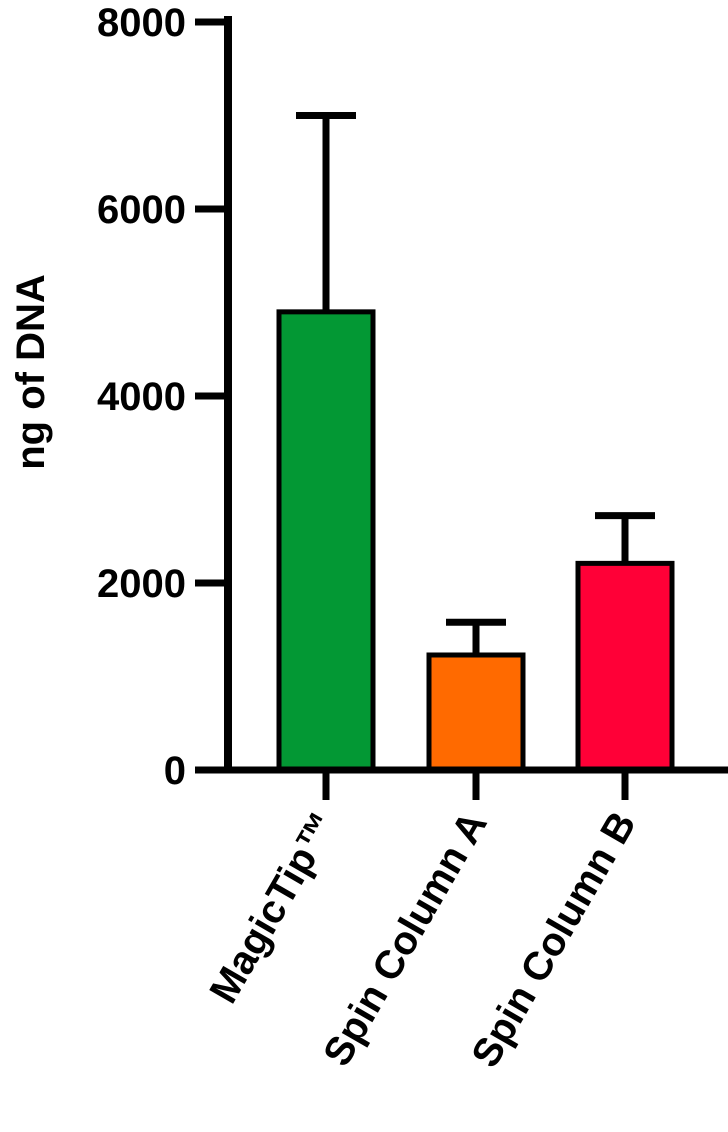 This screenshot has width=728, height=1132. Describe the element at coordinates (141, 23) in the screenshot. I see `y-tick-label: 8000` at that location.